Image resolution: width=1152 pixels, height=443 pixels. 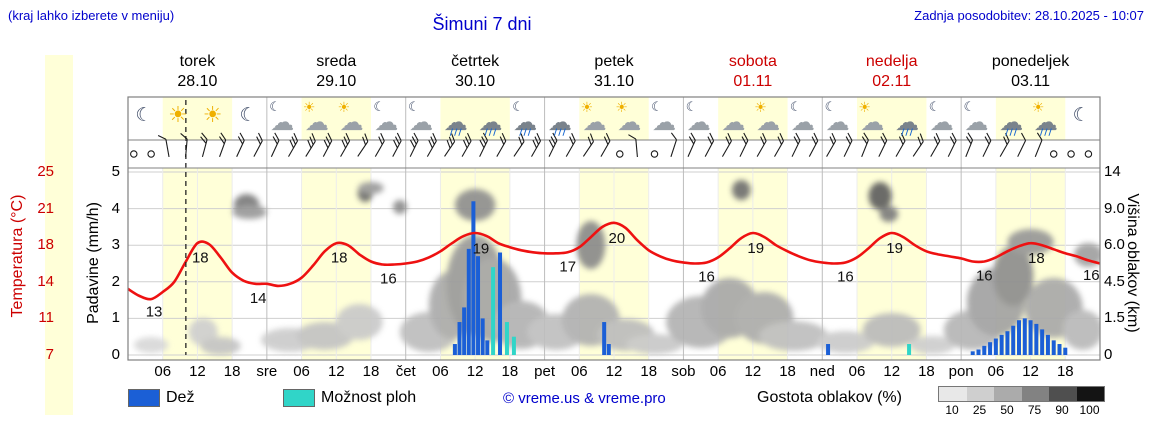 I want to click on sun-icon: ☀, so click(x=215, y=119).